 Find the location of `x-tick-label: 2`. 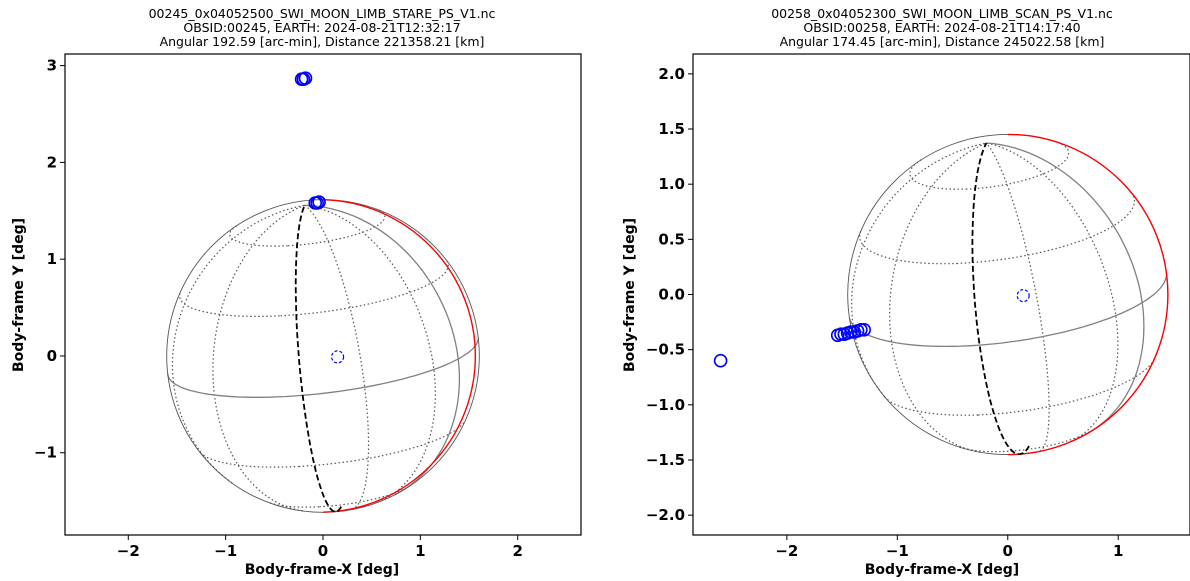

x-tick-label: 2 is located at coordinates (517, 551).